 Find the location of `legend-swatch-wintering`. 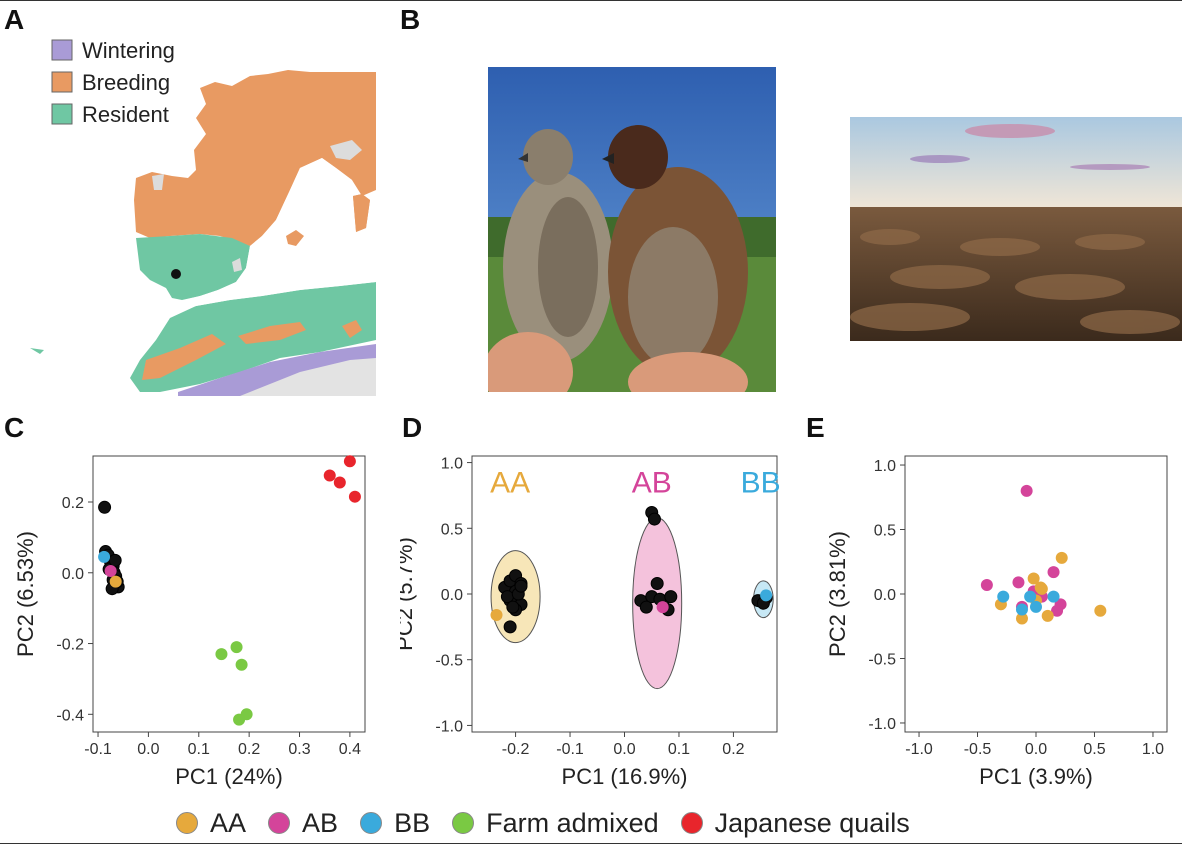

legend-swatch-wintering is located at coordinates (62, 50).